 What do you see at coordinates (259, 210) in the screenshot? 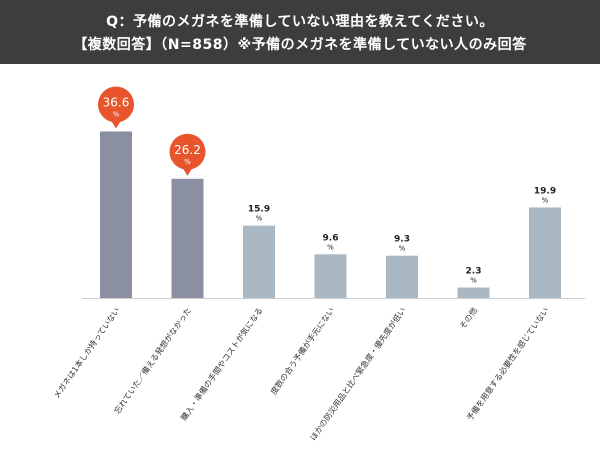
I see `data-label: 15.9` at bounding box center [259, 210].